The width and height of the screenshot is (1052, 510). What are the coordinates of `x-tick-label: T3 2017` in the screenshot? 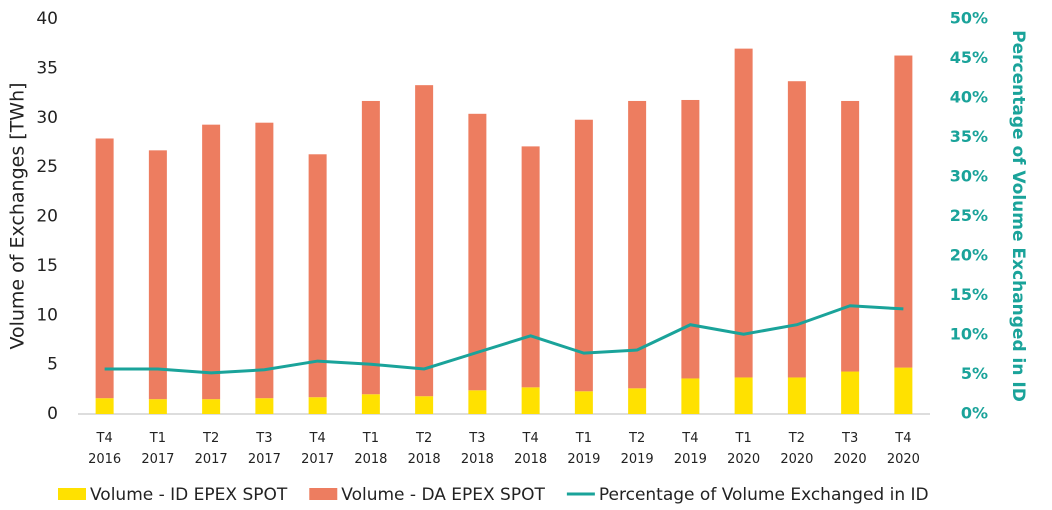 It's located at (264, 449).